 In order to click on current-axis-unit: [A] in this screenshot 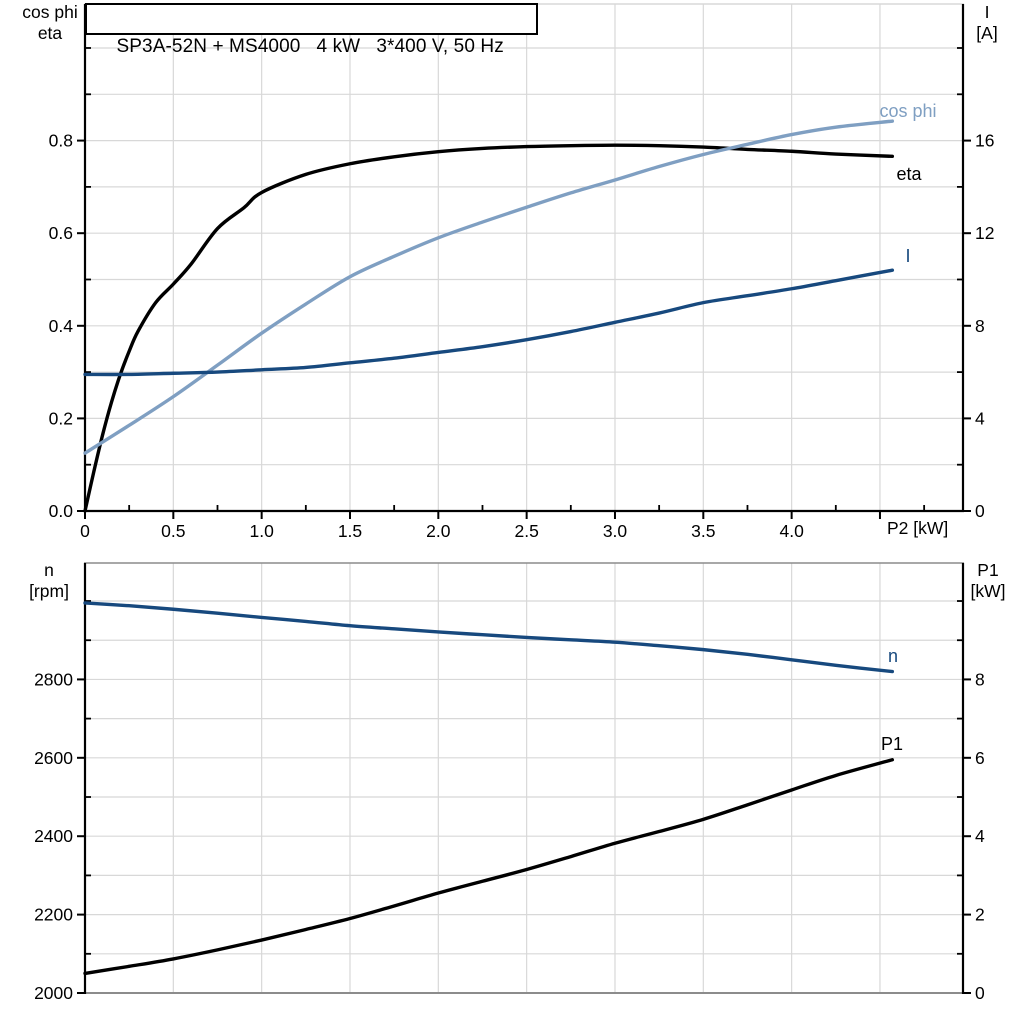, I will do `click(987, 33)`.